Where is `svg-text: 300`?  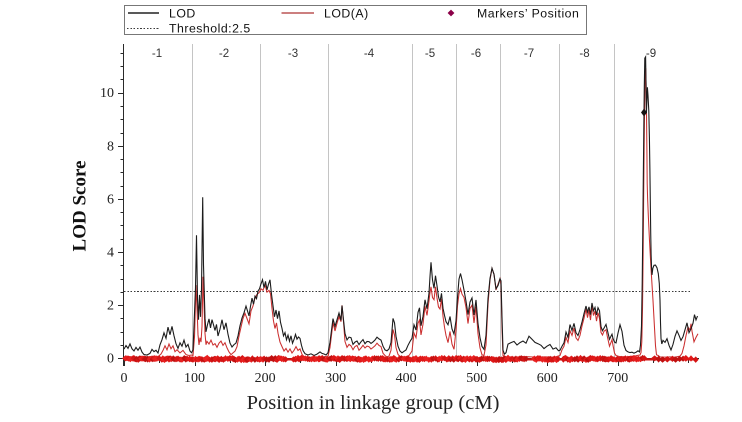
svg-text: 300 is located at coordinates (335, 378).